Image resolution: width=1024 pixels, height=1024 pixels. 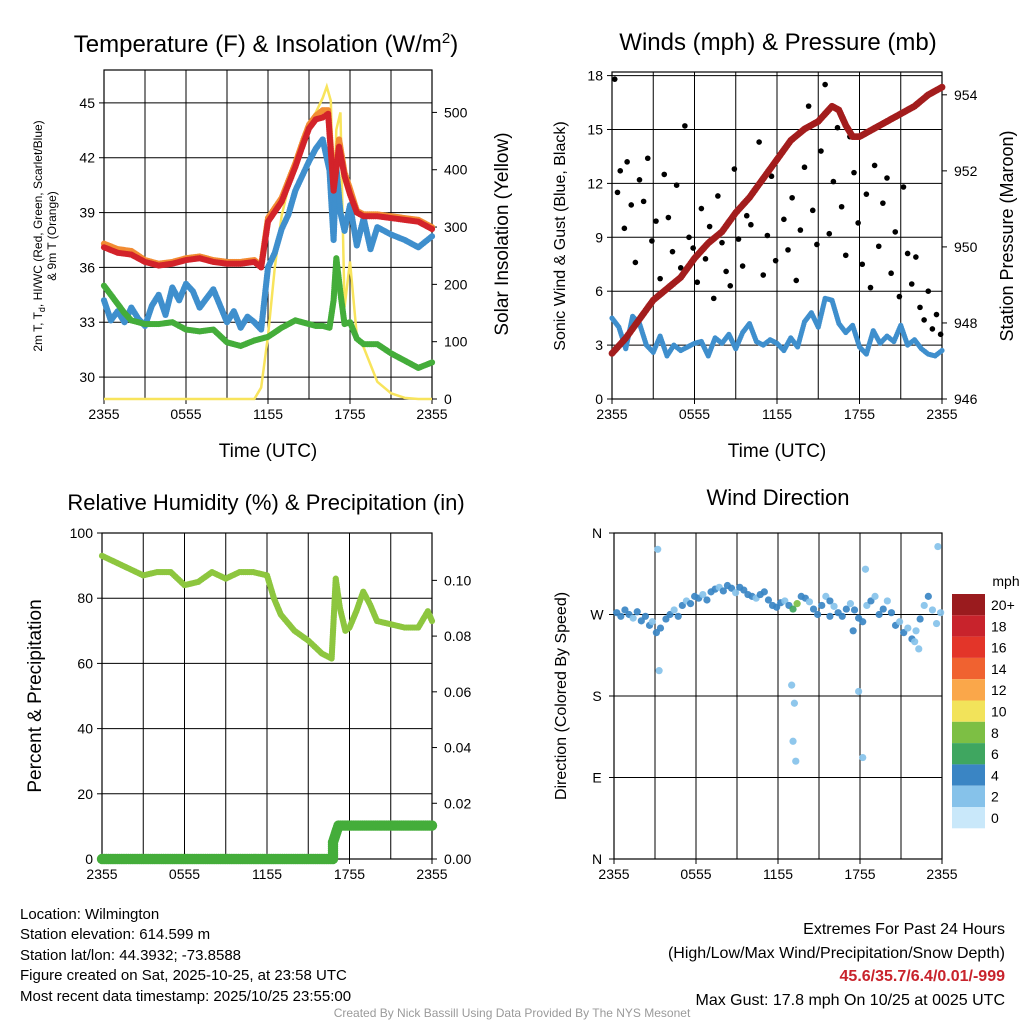 I want to click on y2-tick-label: 954, so click(x=966, y=95).